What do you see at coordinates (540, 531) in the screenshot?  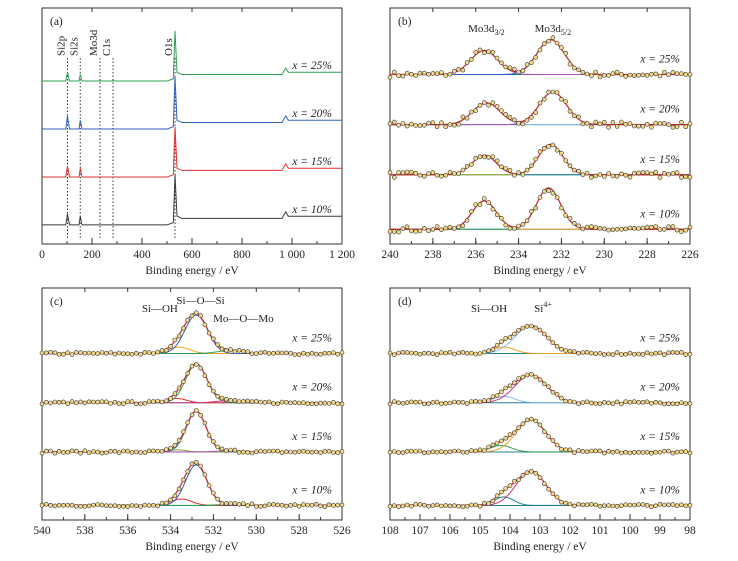 I see `x-tick-label: 103` at bounding box center [540, 531].